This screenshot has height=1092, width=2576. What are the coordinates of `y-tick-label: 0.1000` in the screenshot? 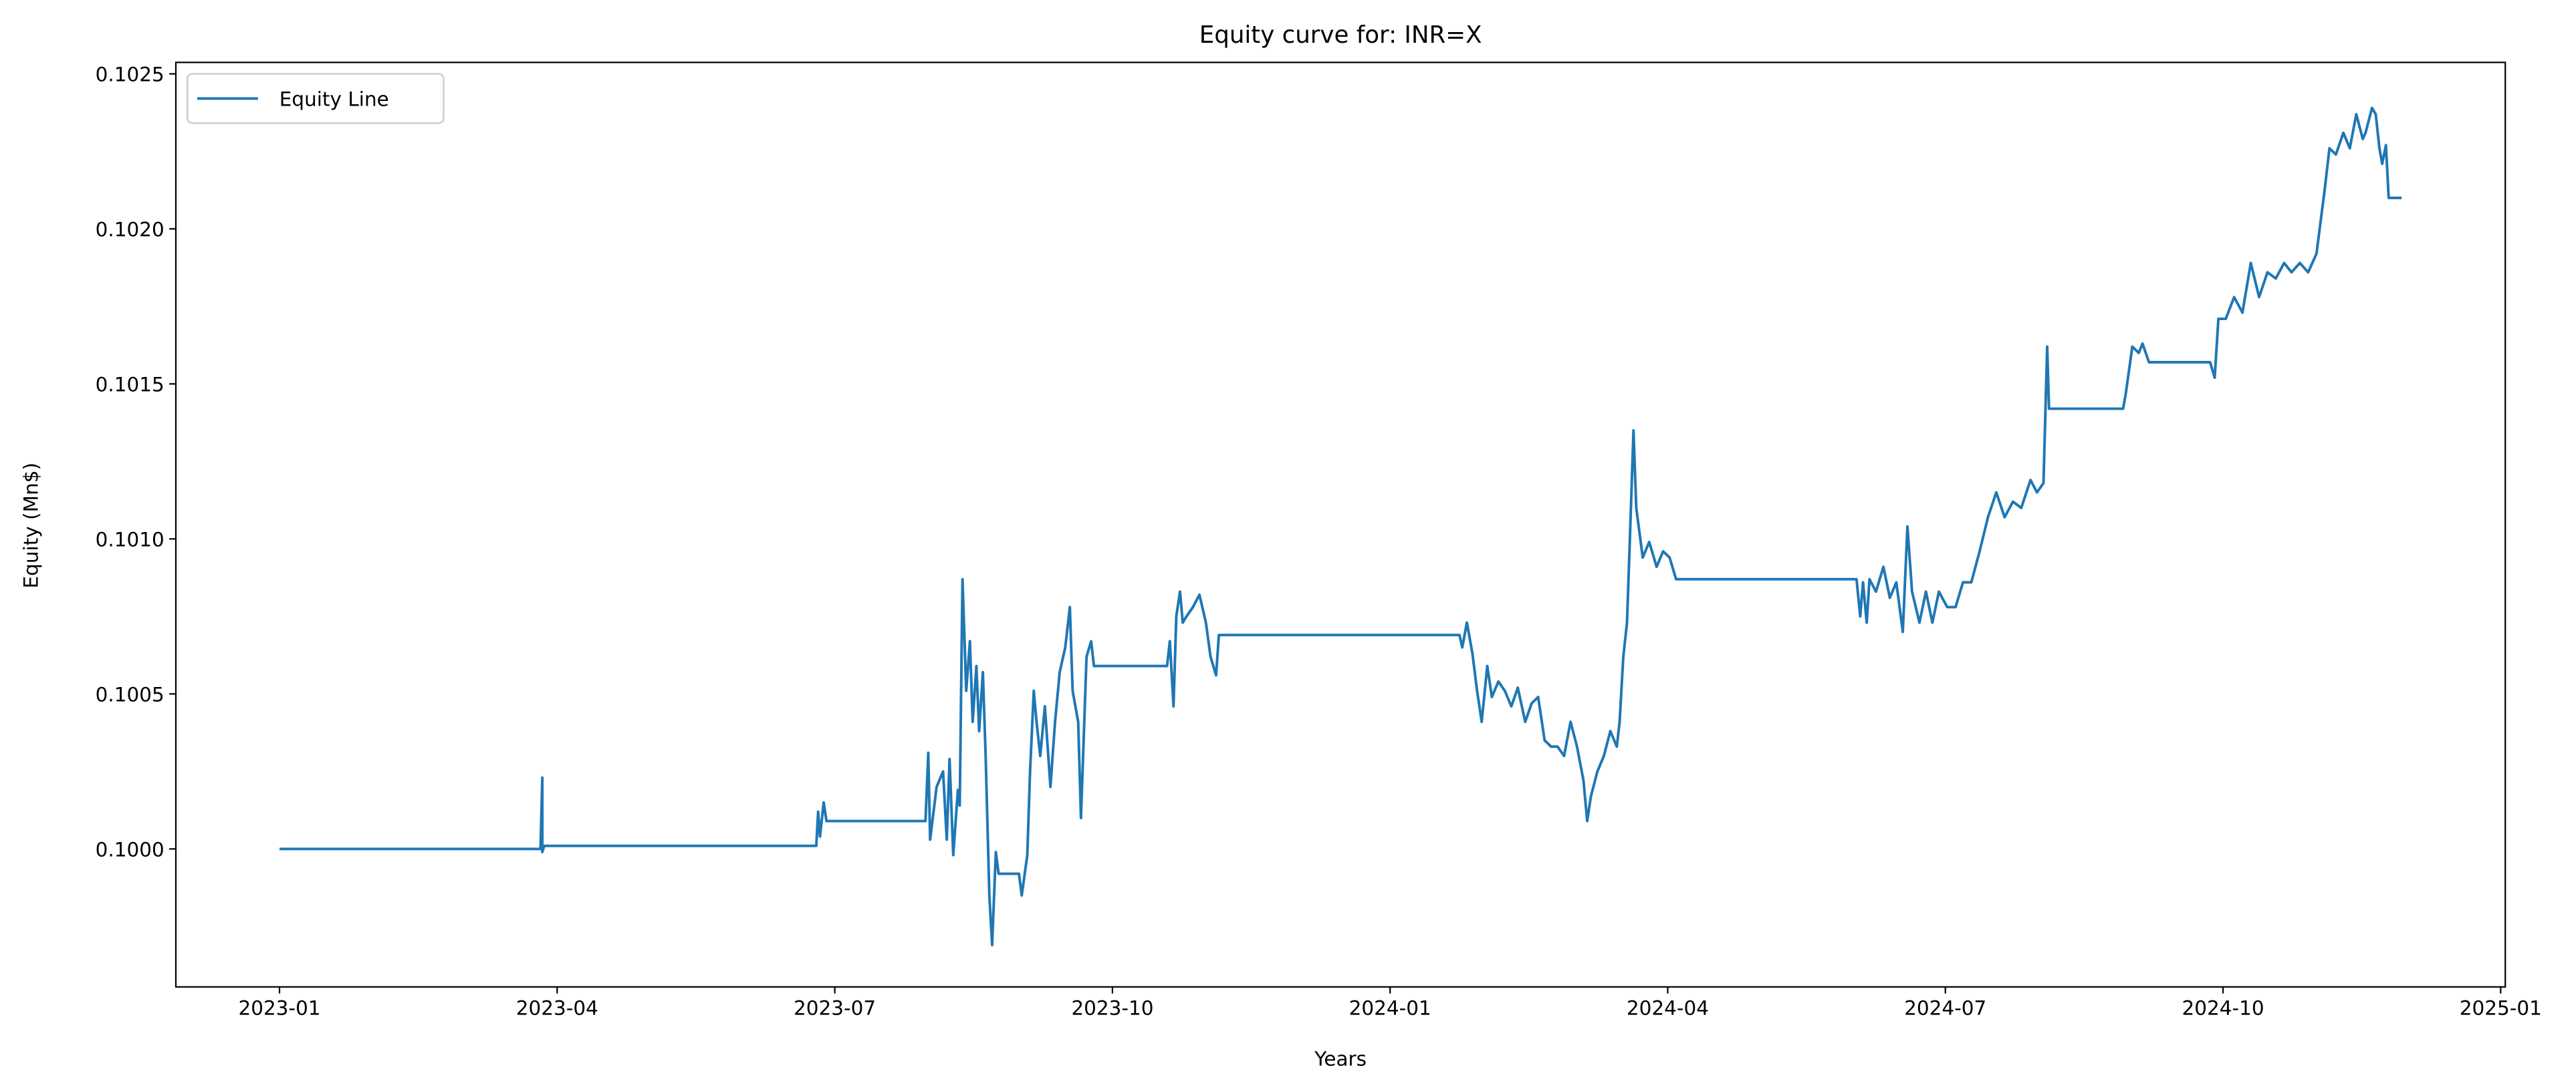 It's located at (130, 849).